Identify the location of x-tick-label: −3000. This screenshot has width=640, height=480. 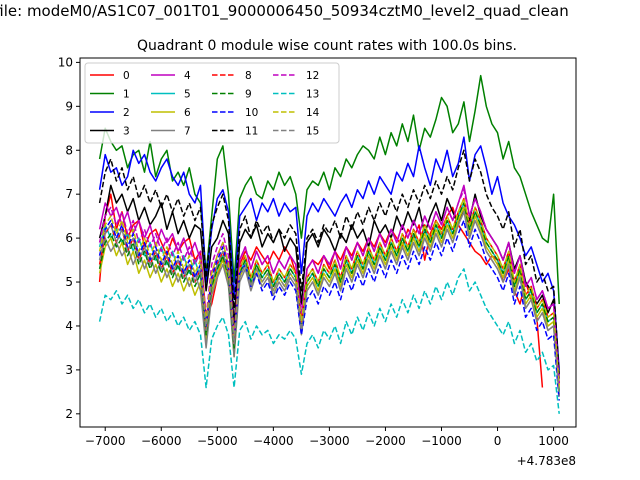
(329, 441).